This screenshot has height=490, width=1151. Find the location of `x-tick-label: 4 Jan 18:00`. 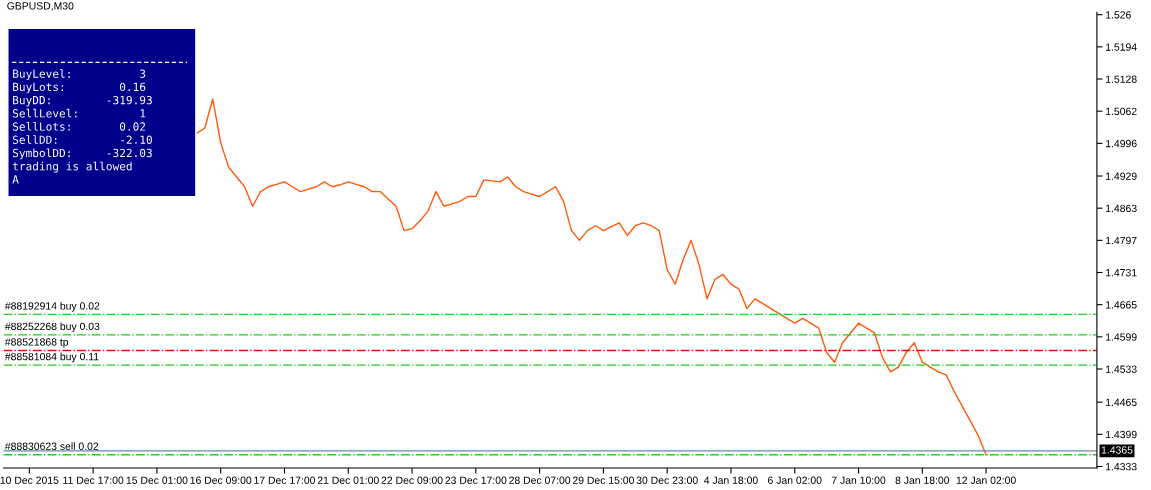

x-tick-label: 4 Jan 18:00 is located at coordinates (730, 480).